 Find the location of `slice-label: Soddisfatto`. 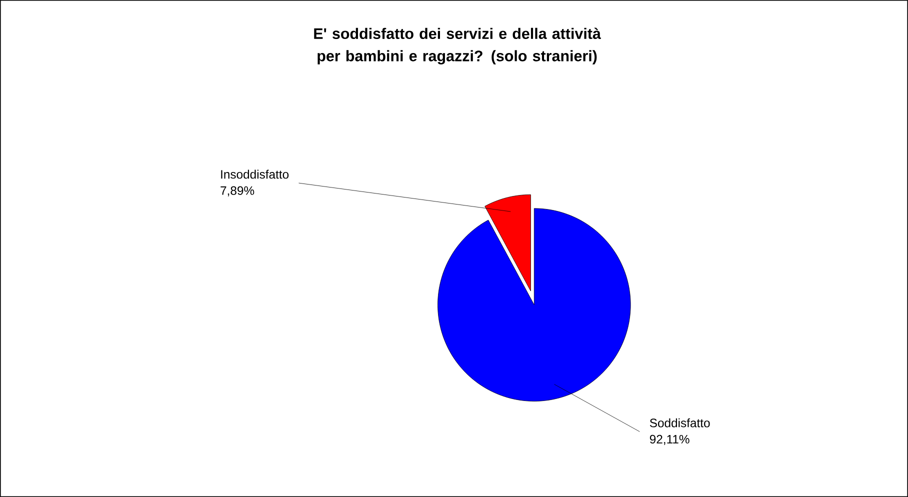

slice-label: Soddisfatto is located at coordinates (680, 423).